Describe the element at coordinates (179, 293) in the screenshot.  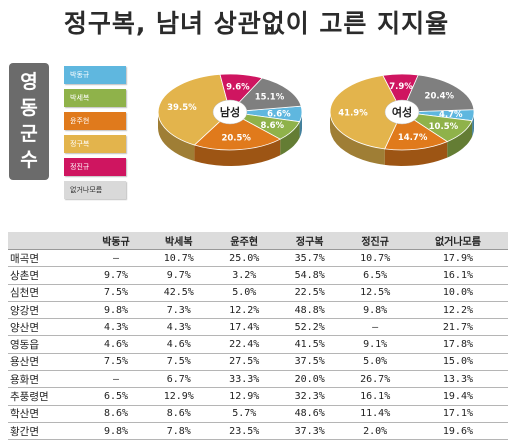
I see `table-cell: 42.5%` at that location.